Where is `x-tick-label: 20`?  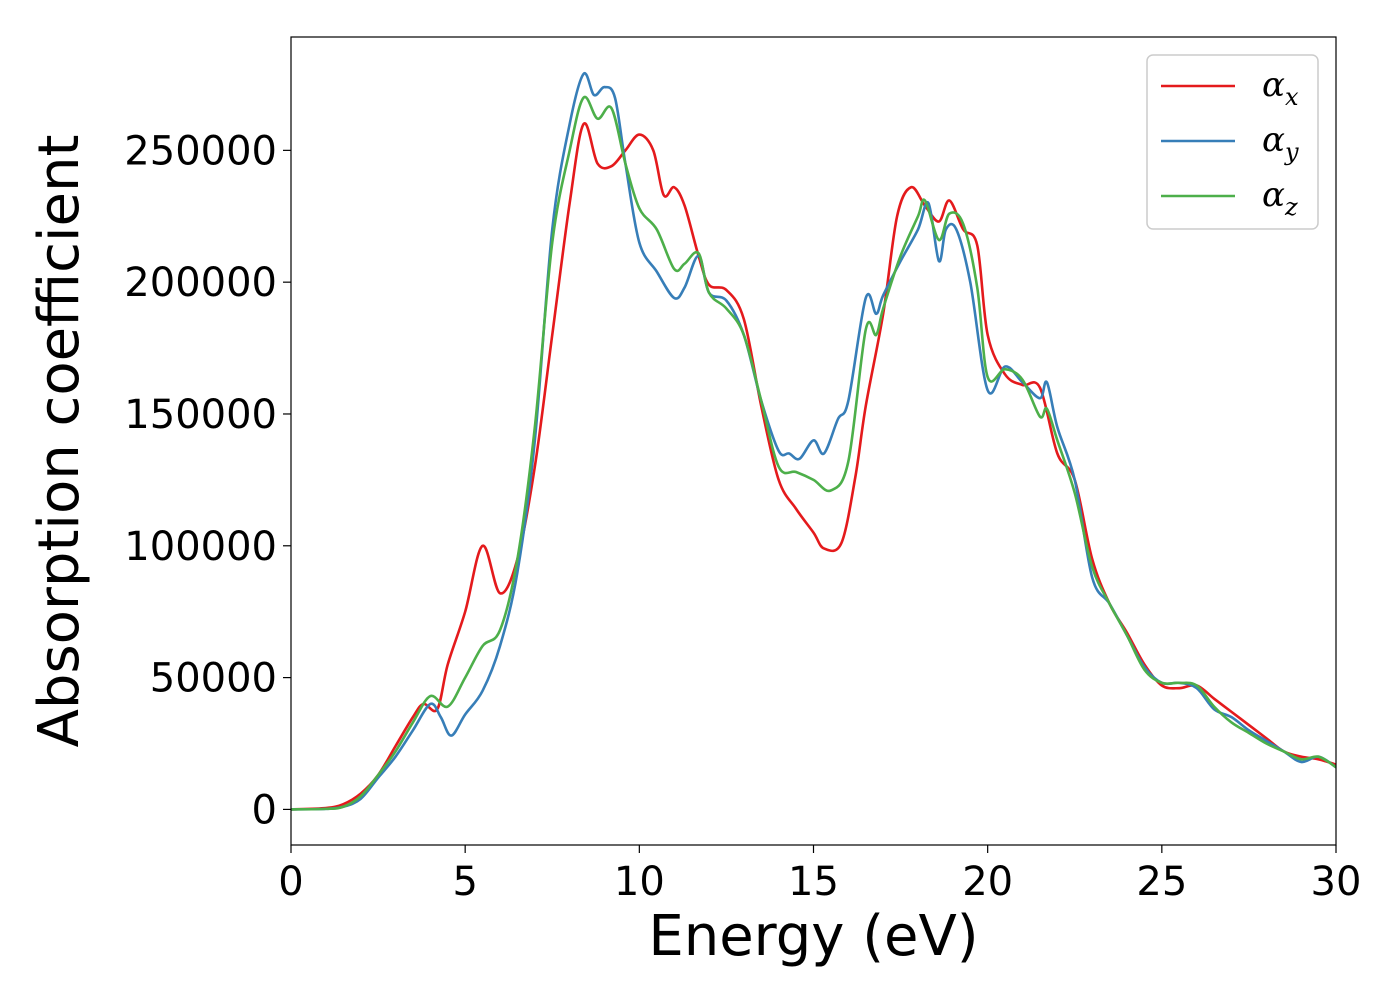 x-tick-label: 20 is located at coordinates (987, 882).